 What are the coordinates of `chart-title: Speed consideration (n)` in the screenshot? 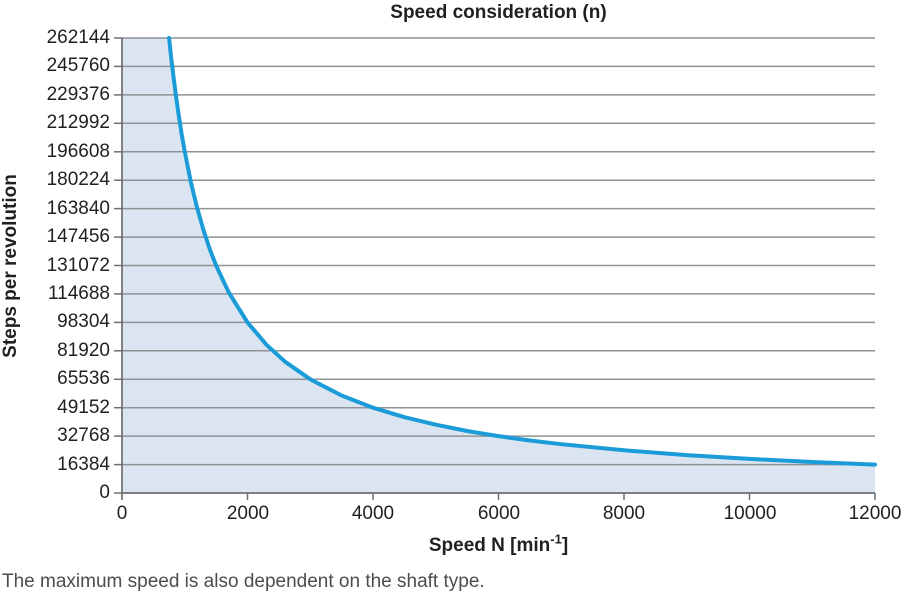 It's located at (498, 12).